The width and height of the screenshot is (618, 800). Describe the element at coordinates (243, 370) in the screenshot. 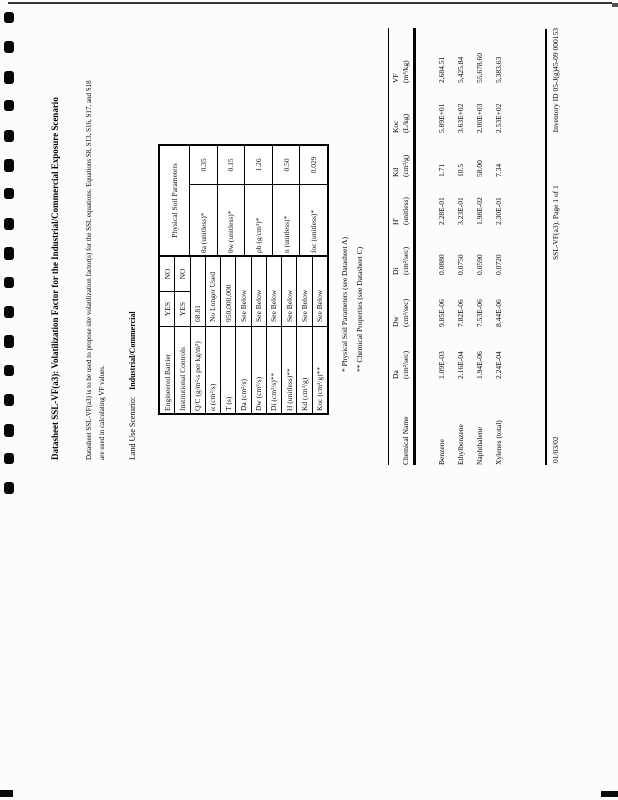

I see `param-name-cell: Da (cm²/s)` at that location.